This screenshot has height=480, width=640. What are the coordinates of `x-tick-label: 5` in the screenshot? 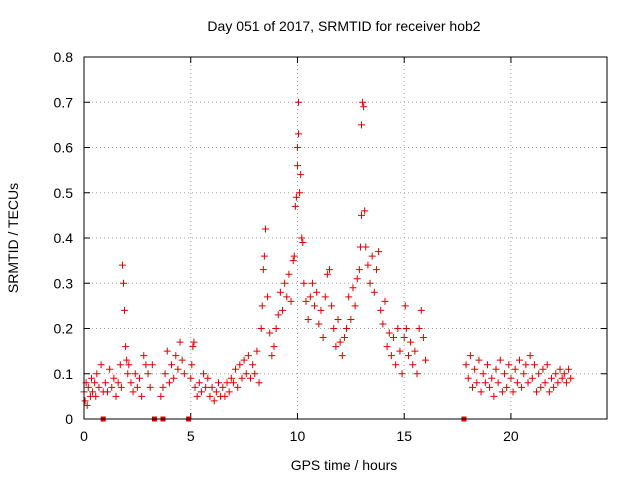 It's located at (191, 436).